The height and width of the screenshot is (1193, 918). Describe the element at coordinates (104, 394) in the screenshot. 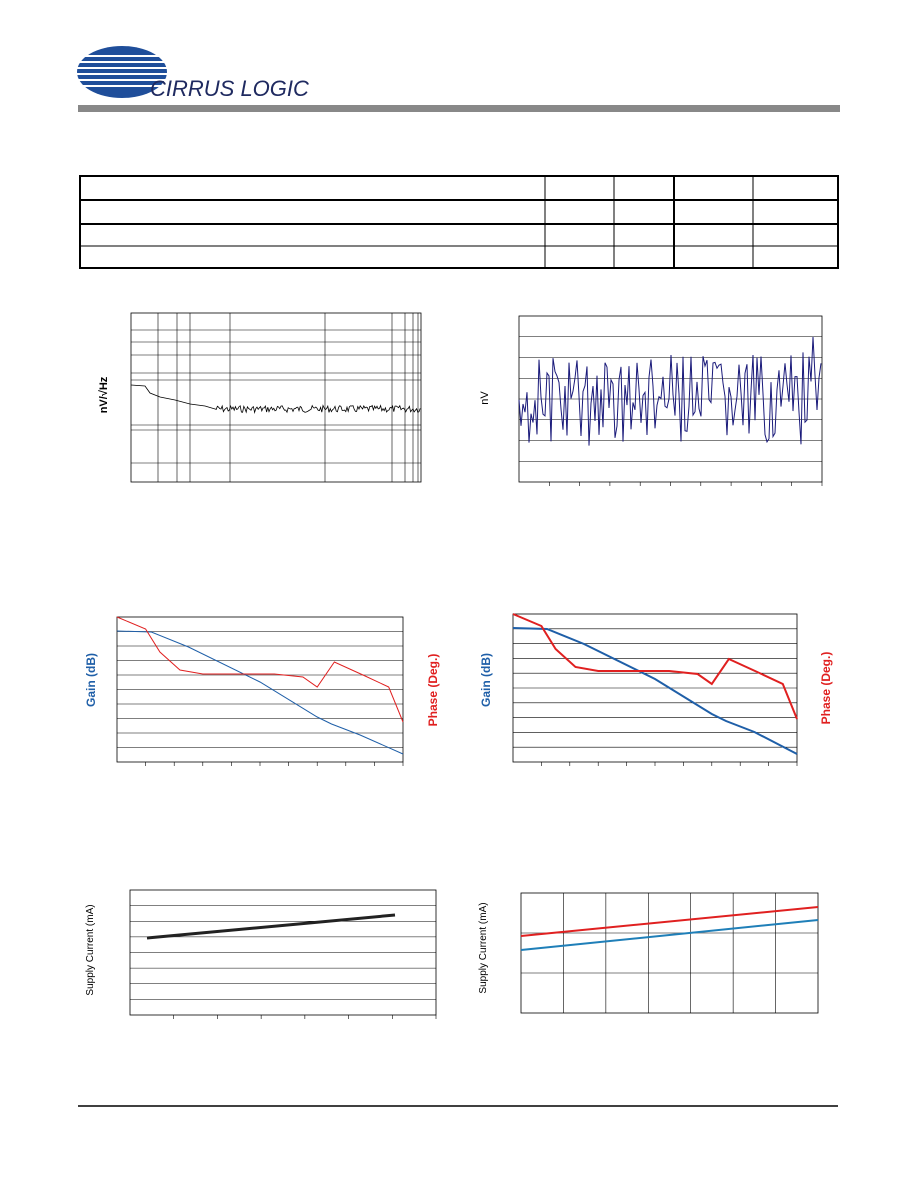

I see `y-axis-label: nV/√Hz` at that location.